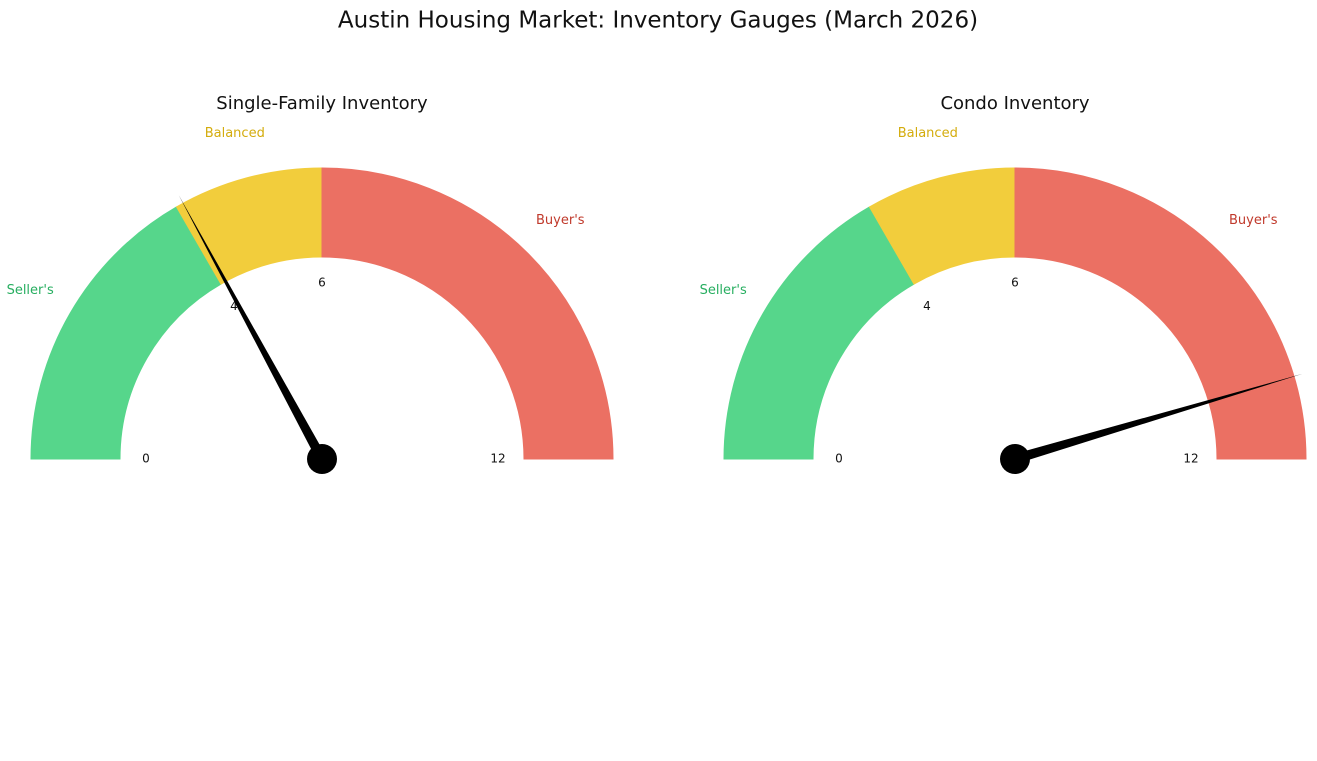  Describe the element at coordinates (322, 103) in the screenshot. I see `gauge-title: Single-Family Inventory` at that location.